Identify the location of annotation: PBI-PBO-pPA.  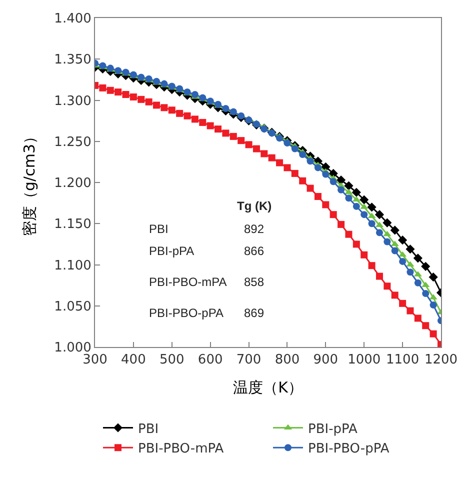
(186, 313).